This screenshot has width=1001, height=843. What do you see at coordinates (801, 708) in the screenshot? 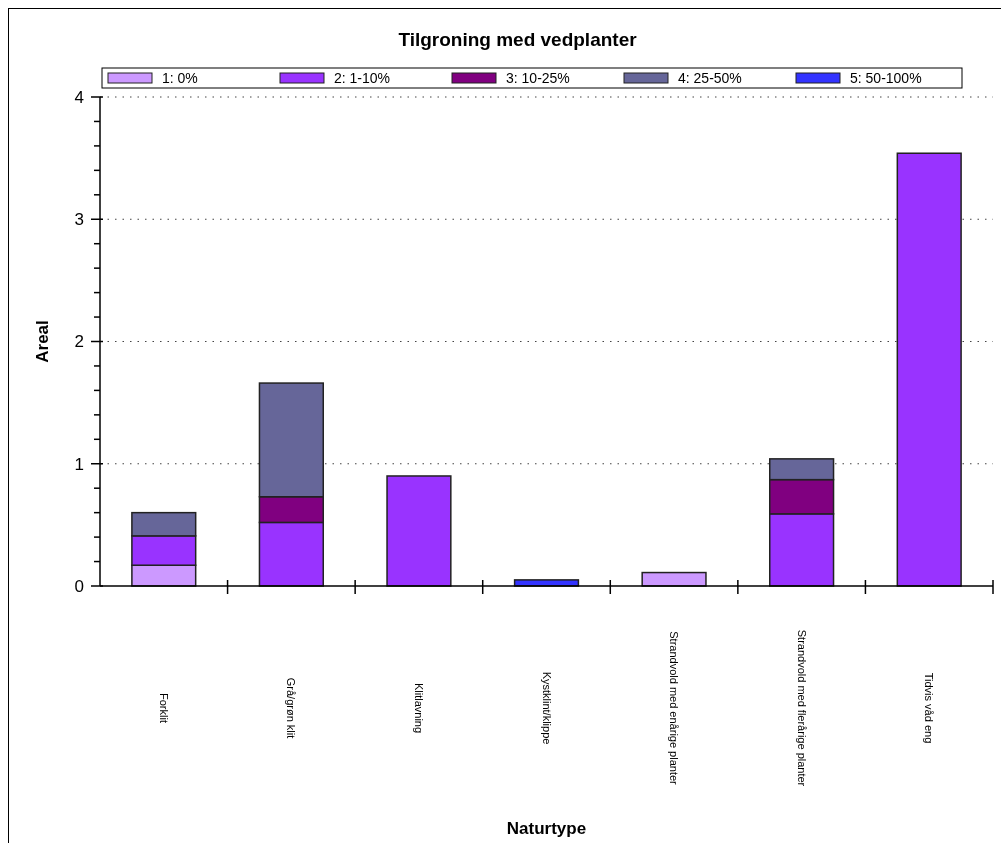
I see `x-tick-label: Strandvold med flerårige planter` at bounding box center [801, 708].